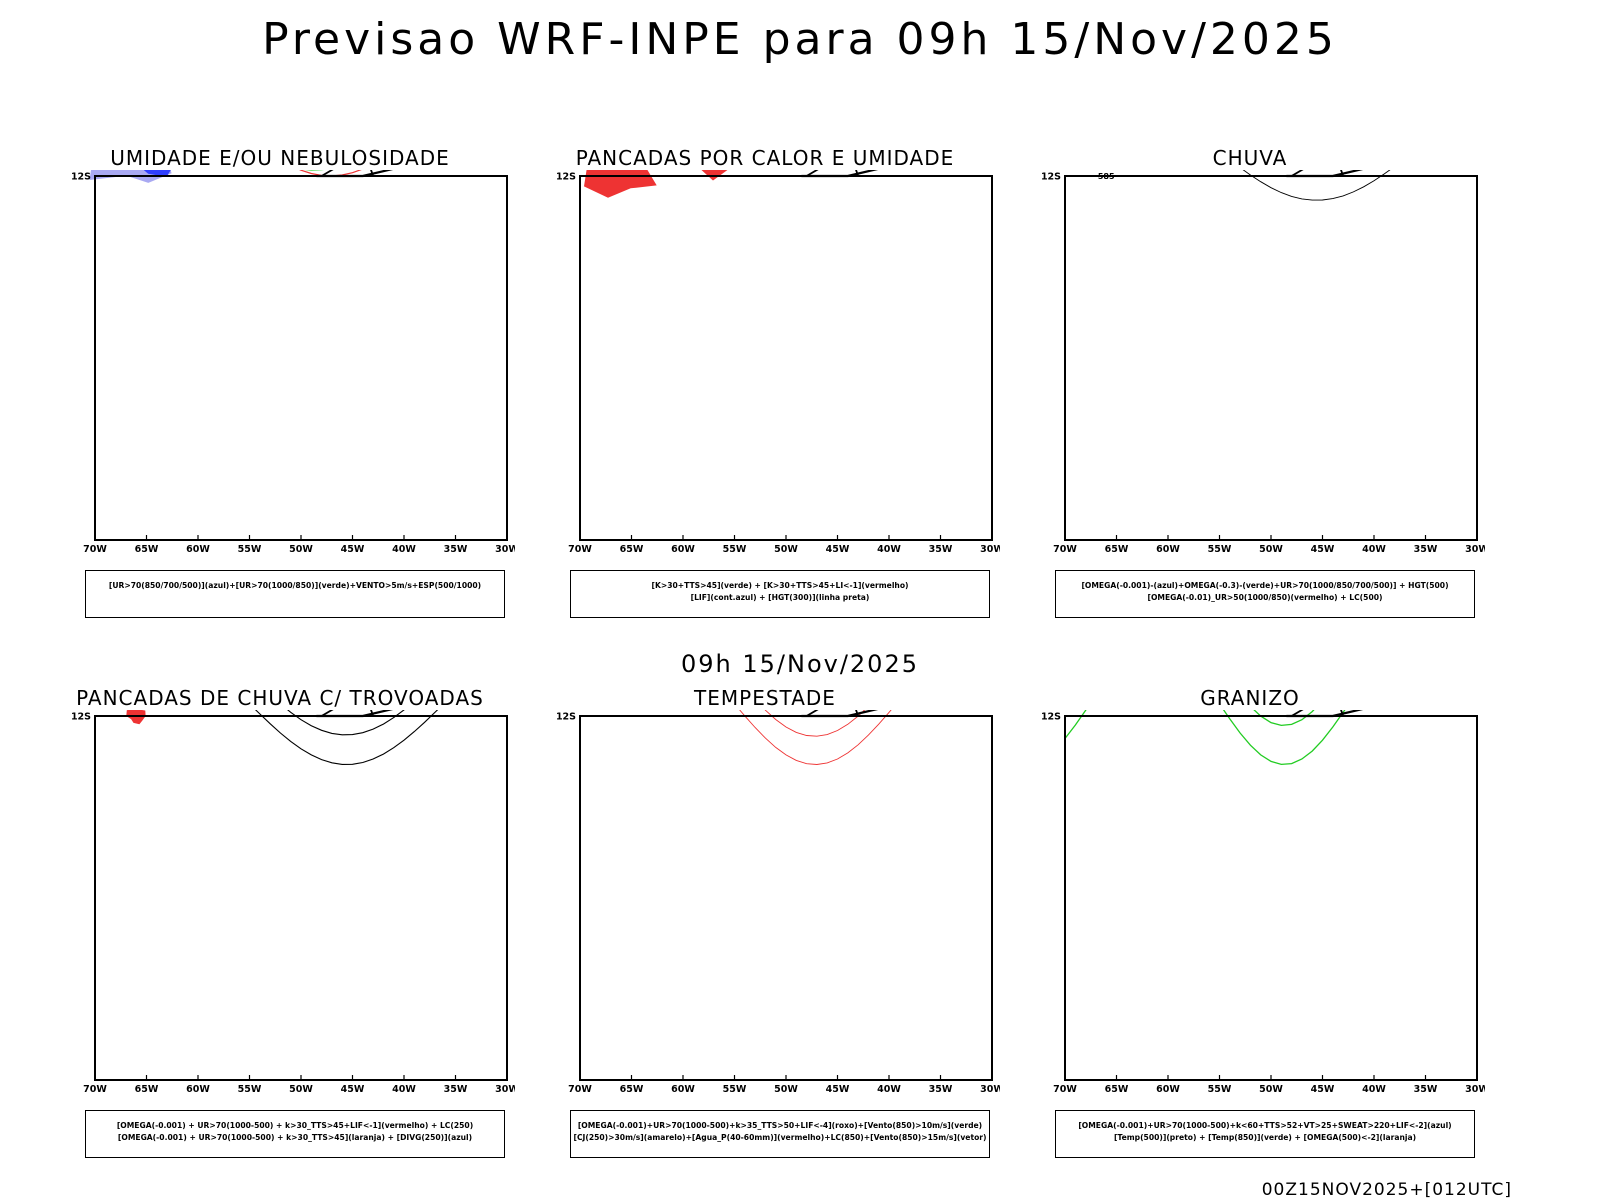  Describe the element at coordinates (800, 39) in the screenshot. I see `main-title: Previsao WRF-INPE para 09h 15/Nov/2025` at that location.